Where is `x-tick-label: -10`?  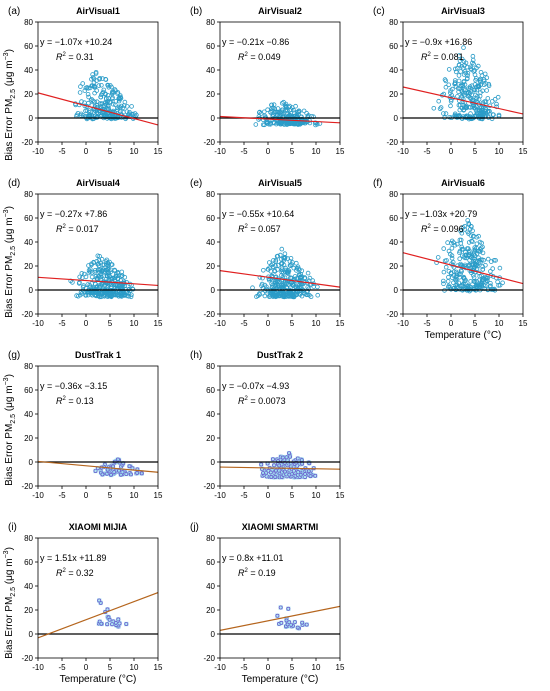 x-tick-label: -10 is located at coordinates (220, 151).